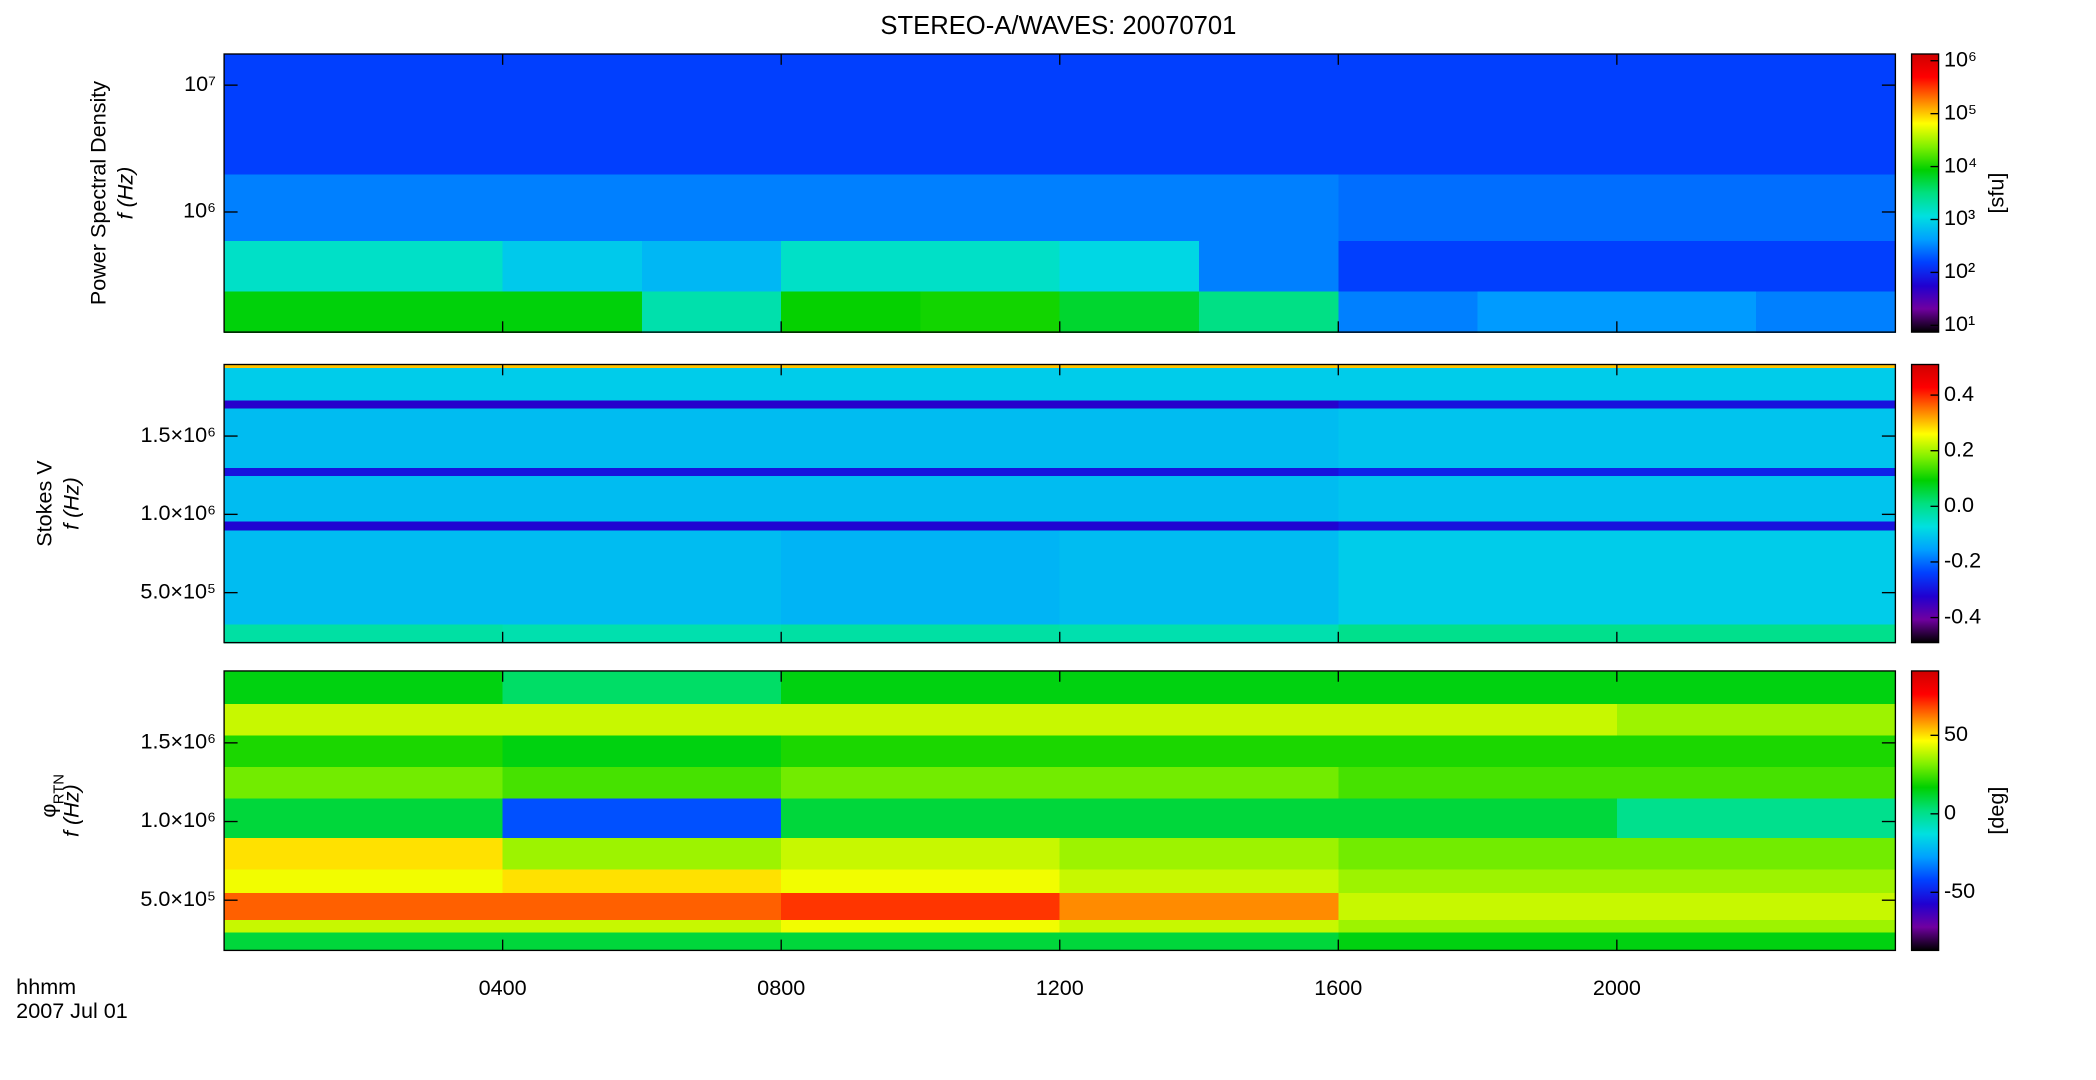  Describe the element at coordinates (1950, 812) in the screenshot. I see `colorbar-tick-label: 0` at that location.